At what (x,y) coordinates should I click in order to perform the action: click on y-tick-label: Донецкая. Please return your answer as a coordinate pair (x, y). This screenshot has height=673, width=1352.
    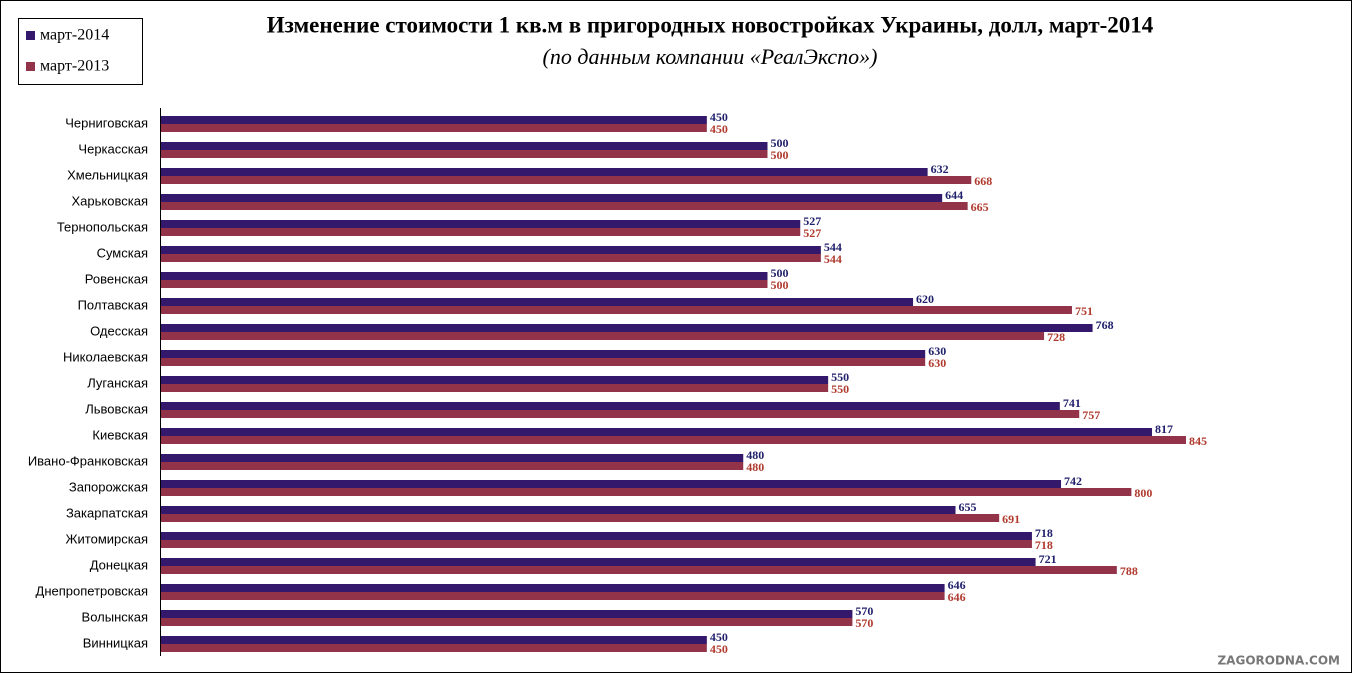
    Looking at the image, I should click on (119, 564).